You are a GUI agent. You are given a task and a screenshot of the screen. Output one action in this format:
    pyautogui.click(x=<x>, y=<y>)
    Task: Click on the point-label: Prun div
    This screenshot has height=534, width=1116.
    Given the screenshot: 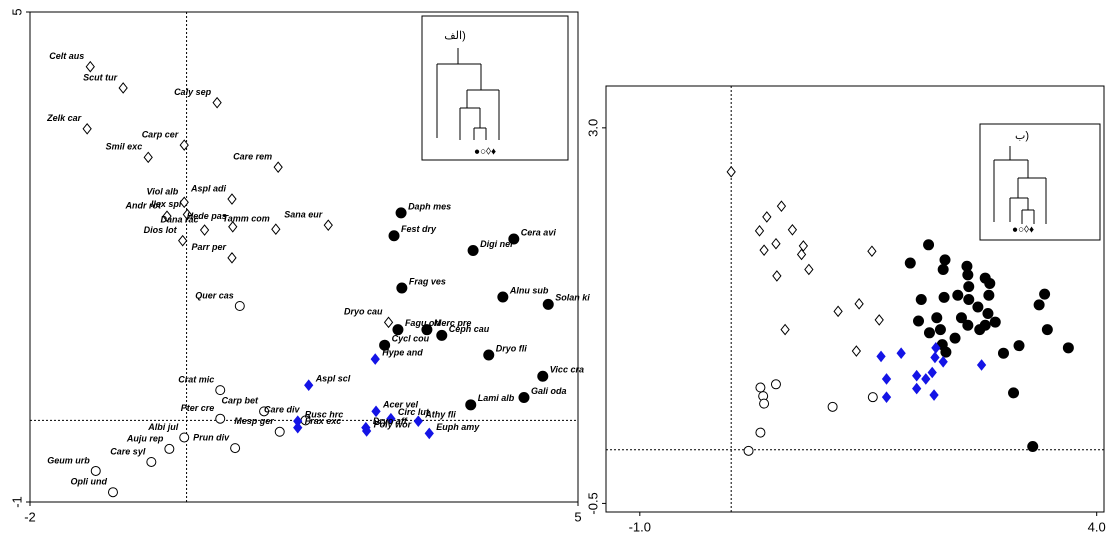 What is the action you would take?
    pyautogui.click(x=211, y=437)
    